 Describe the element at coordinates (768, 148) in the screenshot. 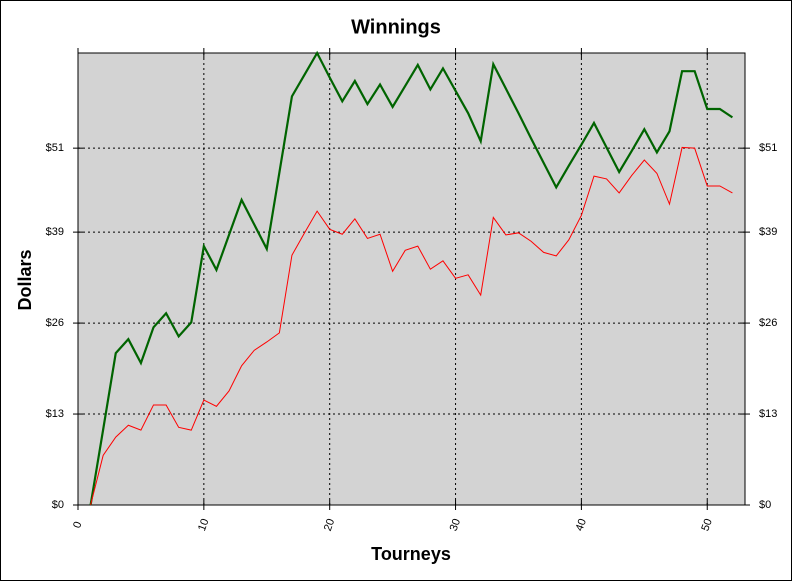

I see `y2-tick-label: $51` at that location.